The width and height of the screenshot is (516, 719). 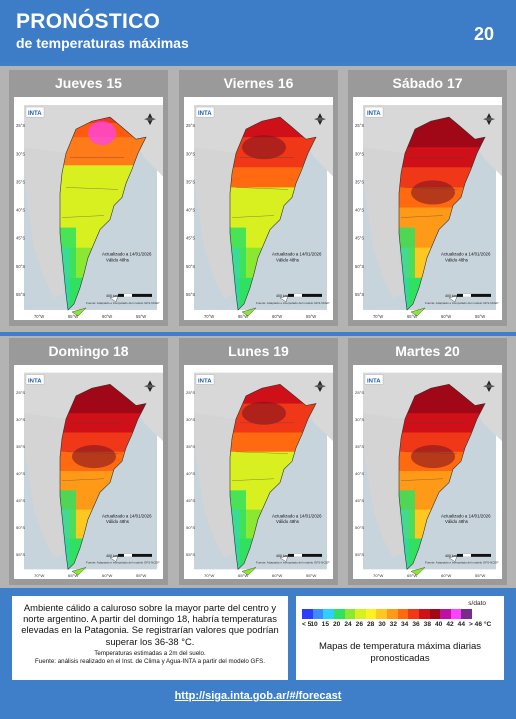 What do you see at coordinates (450, 624) in the screenshot?
I see `legend-tick: 42` at bounding box center [450, 624].